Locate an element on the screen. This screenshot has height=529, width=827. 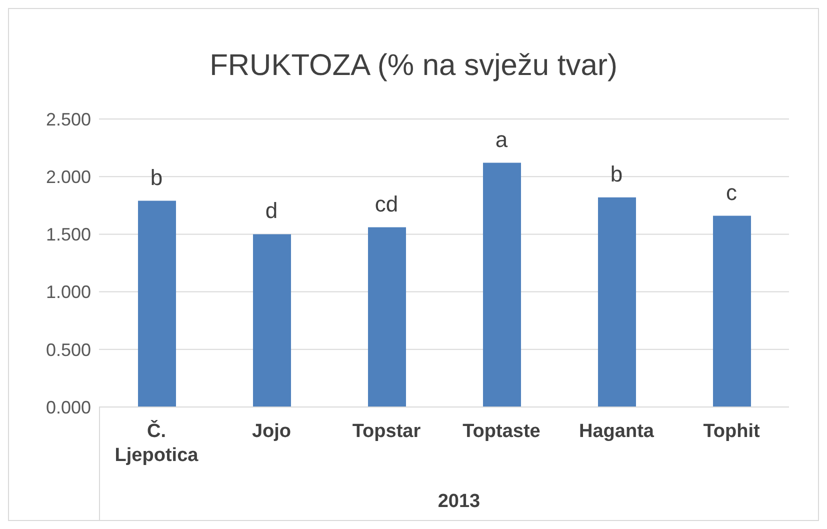
annotation: c is located at coordinates (731, 192).